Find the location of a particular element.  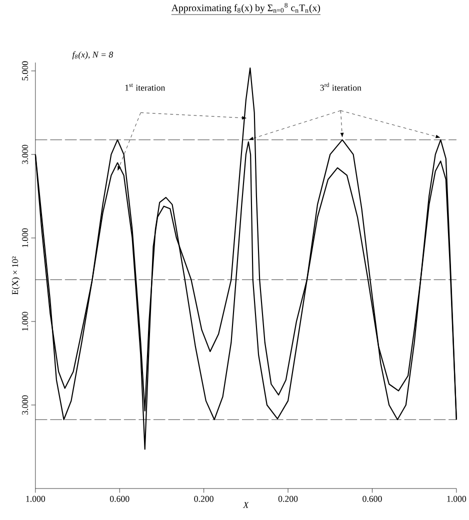

x-axis-title: X is located at coordinates (245, 505).